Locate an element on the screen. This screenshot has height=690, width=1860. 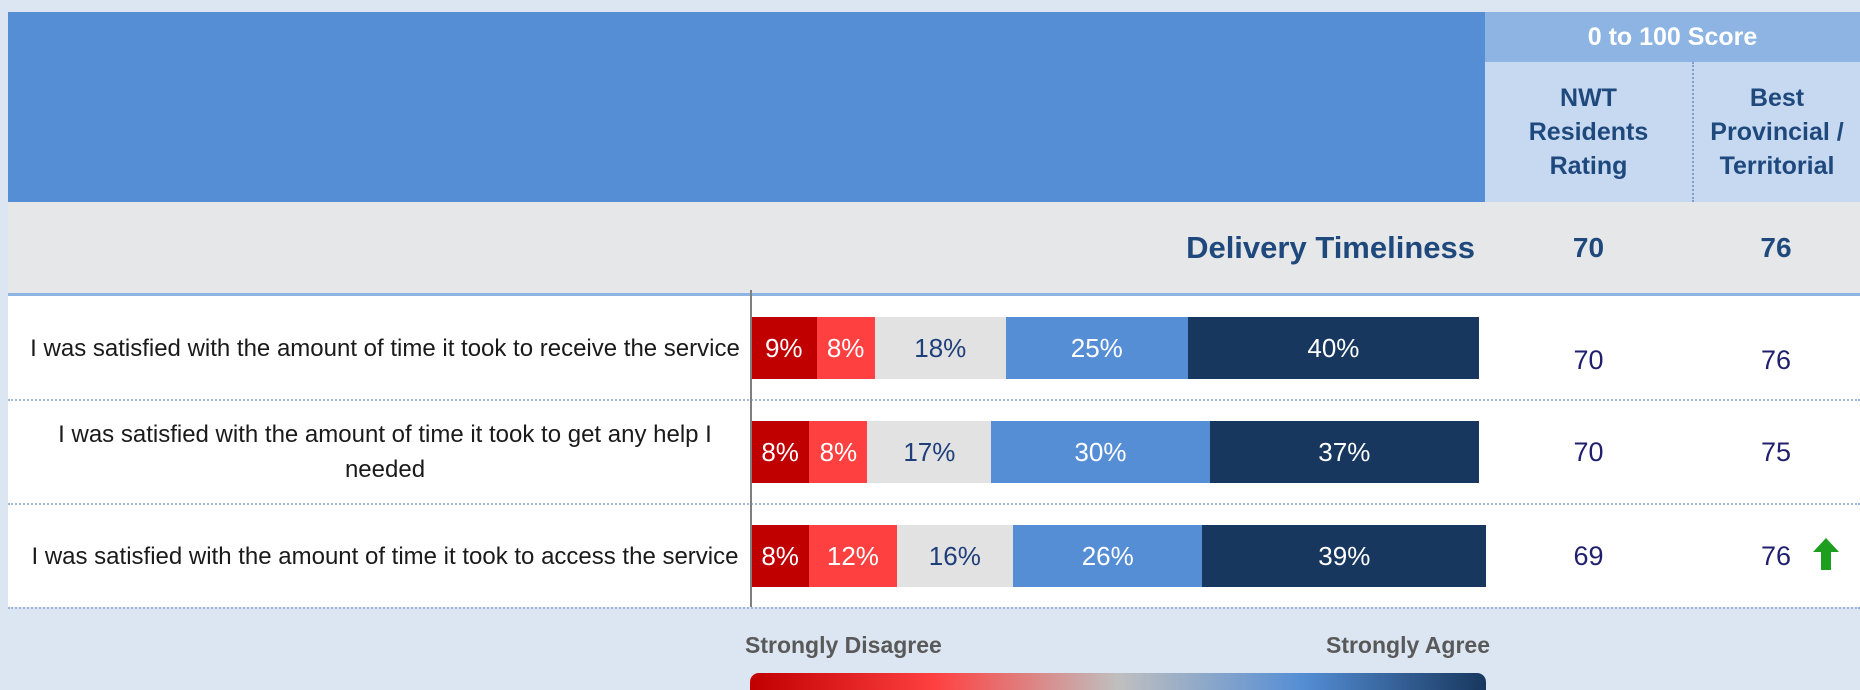
score: 75 is located at coordinates (1776, 452).